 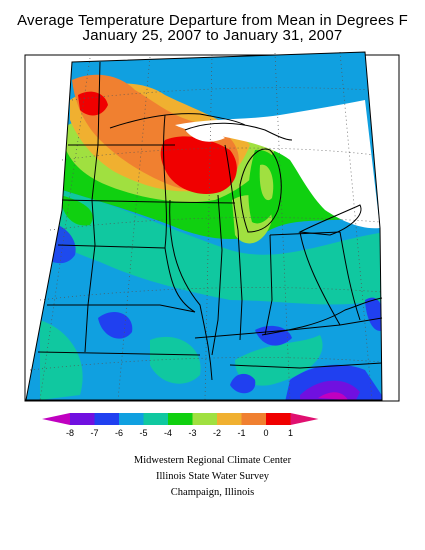 What do you see at coordinates (265, 433) in the screenshot?
I see `legend-tick-label: 0` at bounding box center [265, 433].